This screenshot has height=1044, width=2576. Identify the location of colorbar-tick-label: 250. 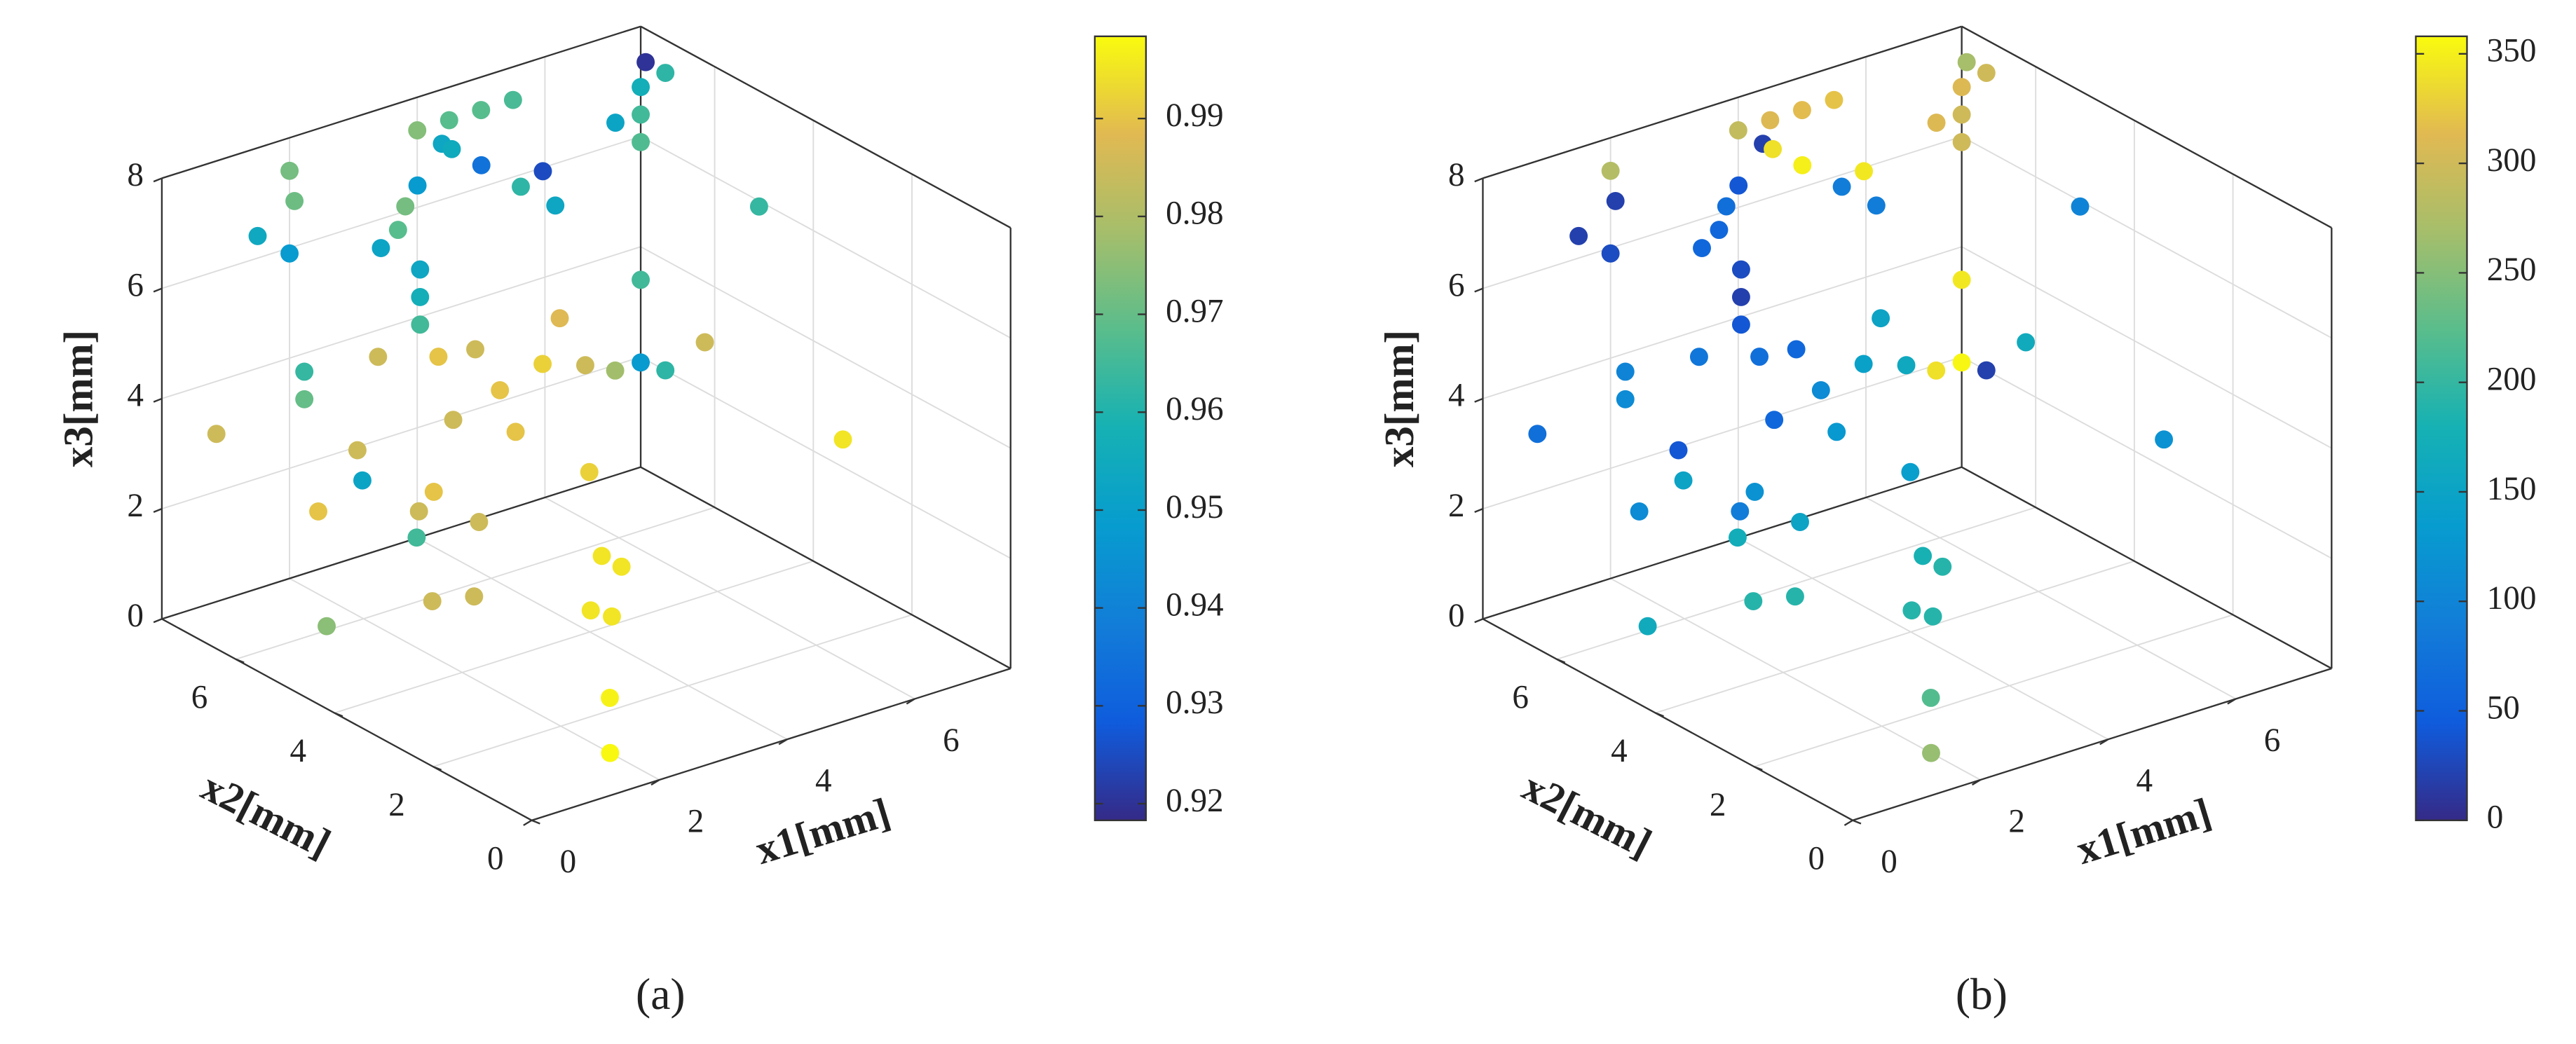
(2512, 270).